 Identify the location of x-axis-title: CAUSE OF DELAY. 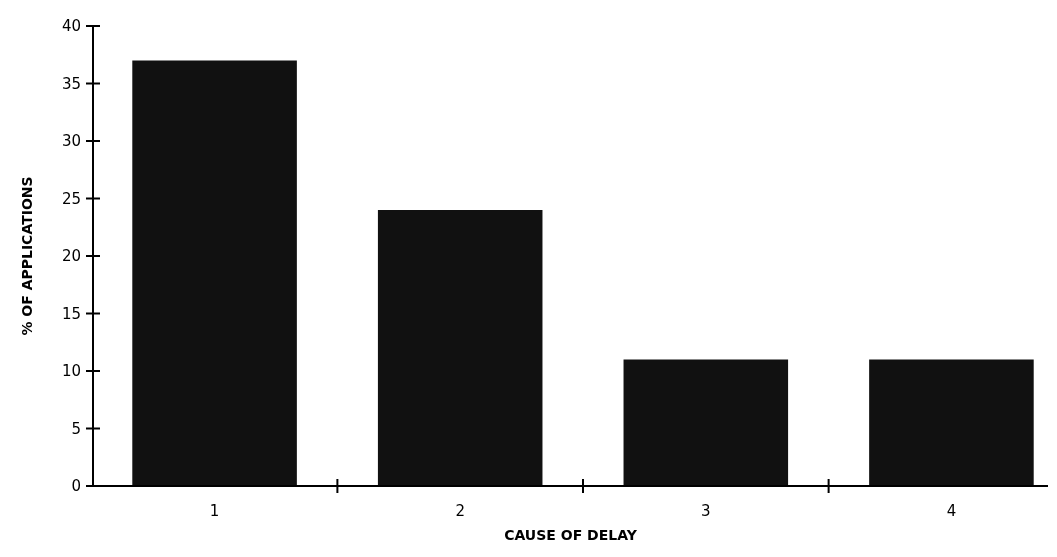
(571, 535).